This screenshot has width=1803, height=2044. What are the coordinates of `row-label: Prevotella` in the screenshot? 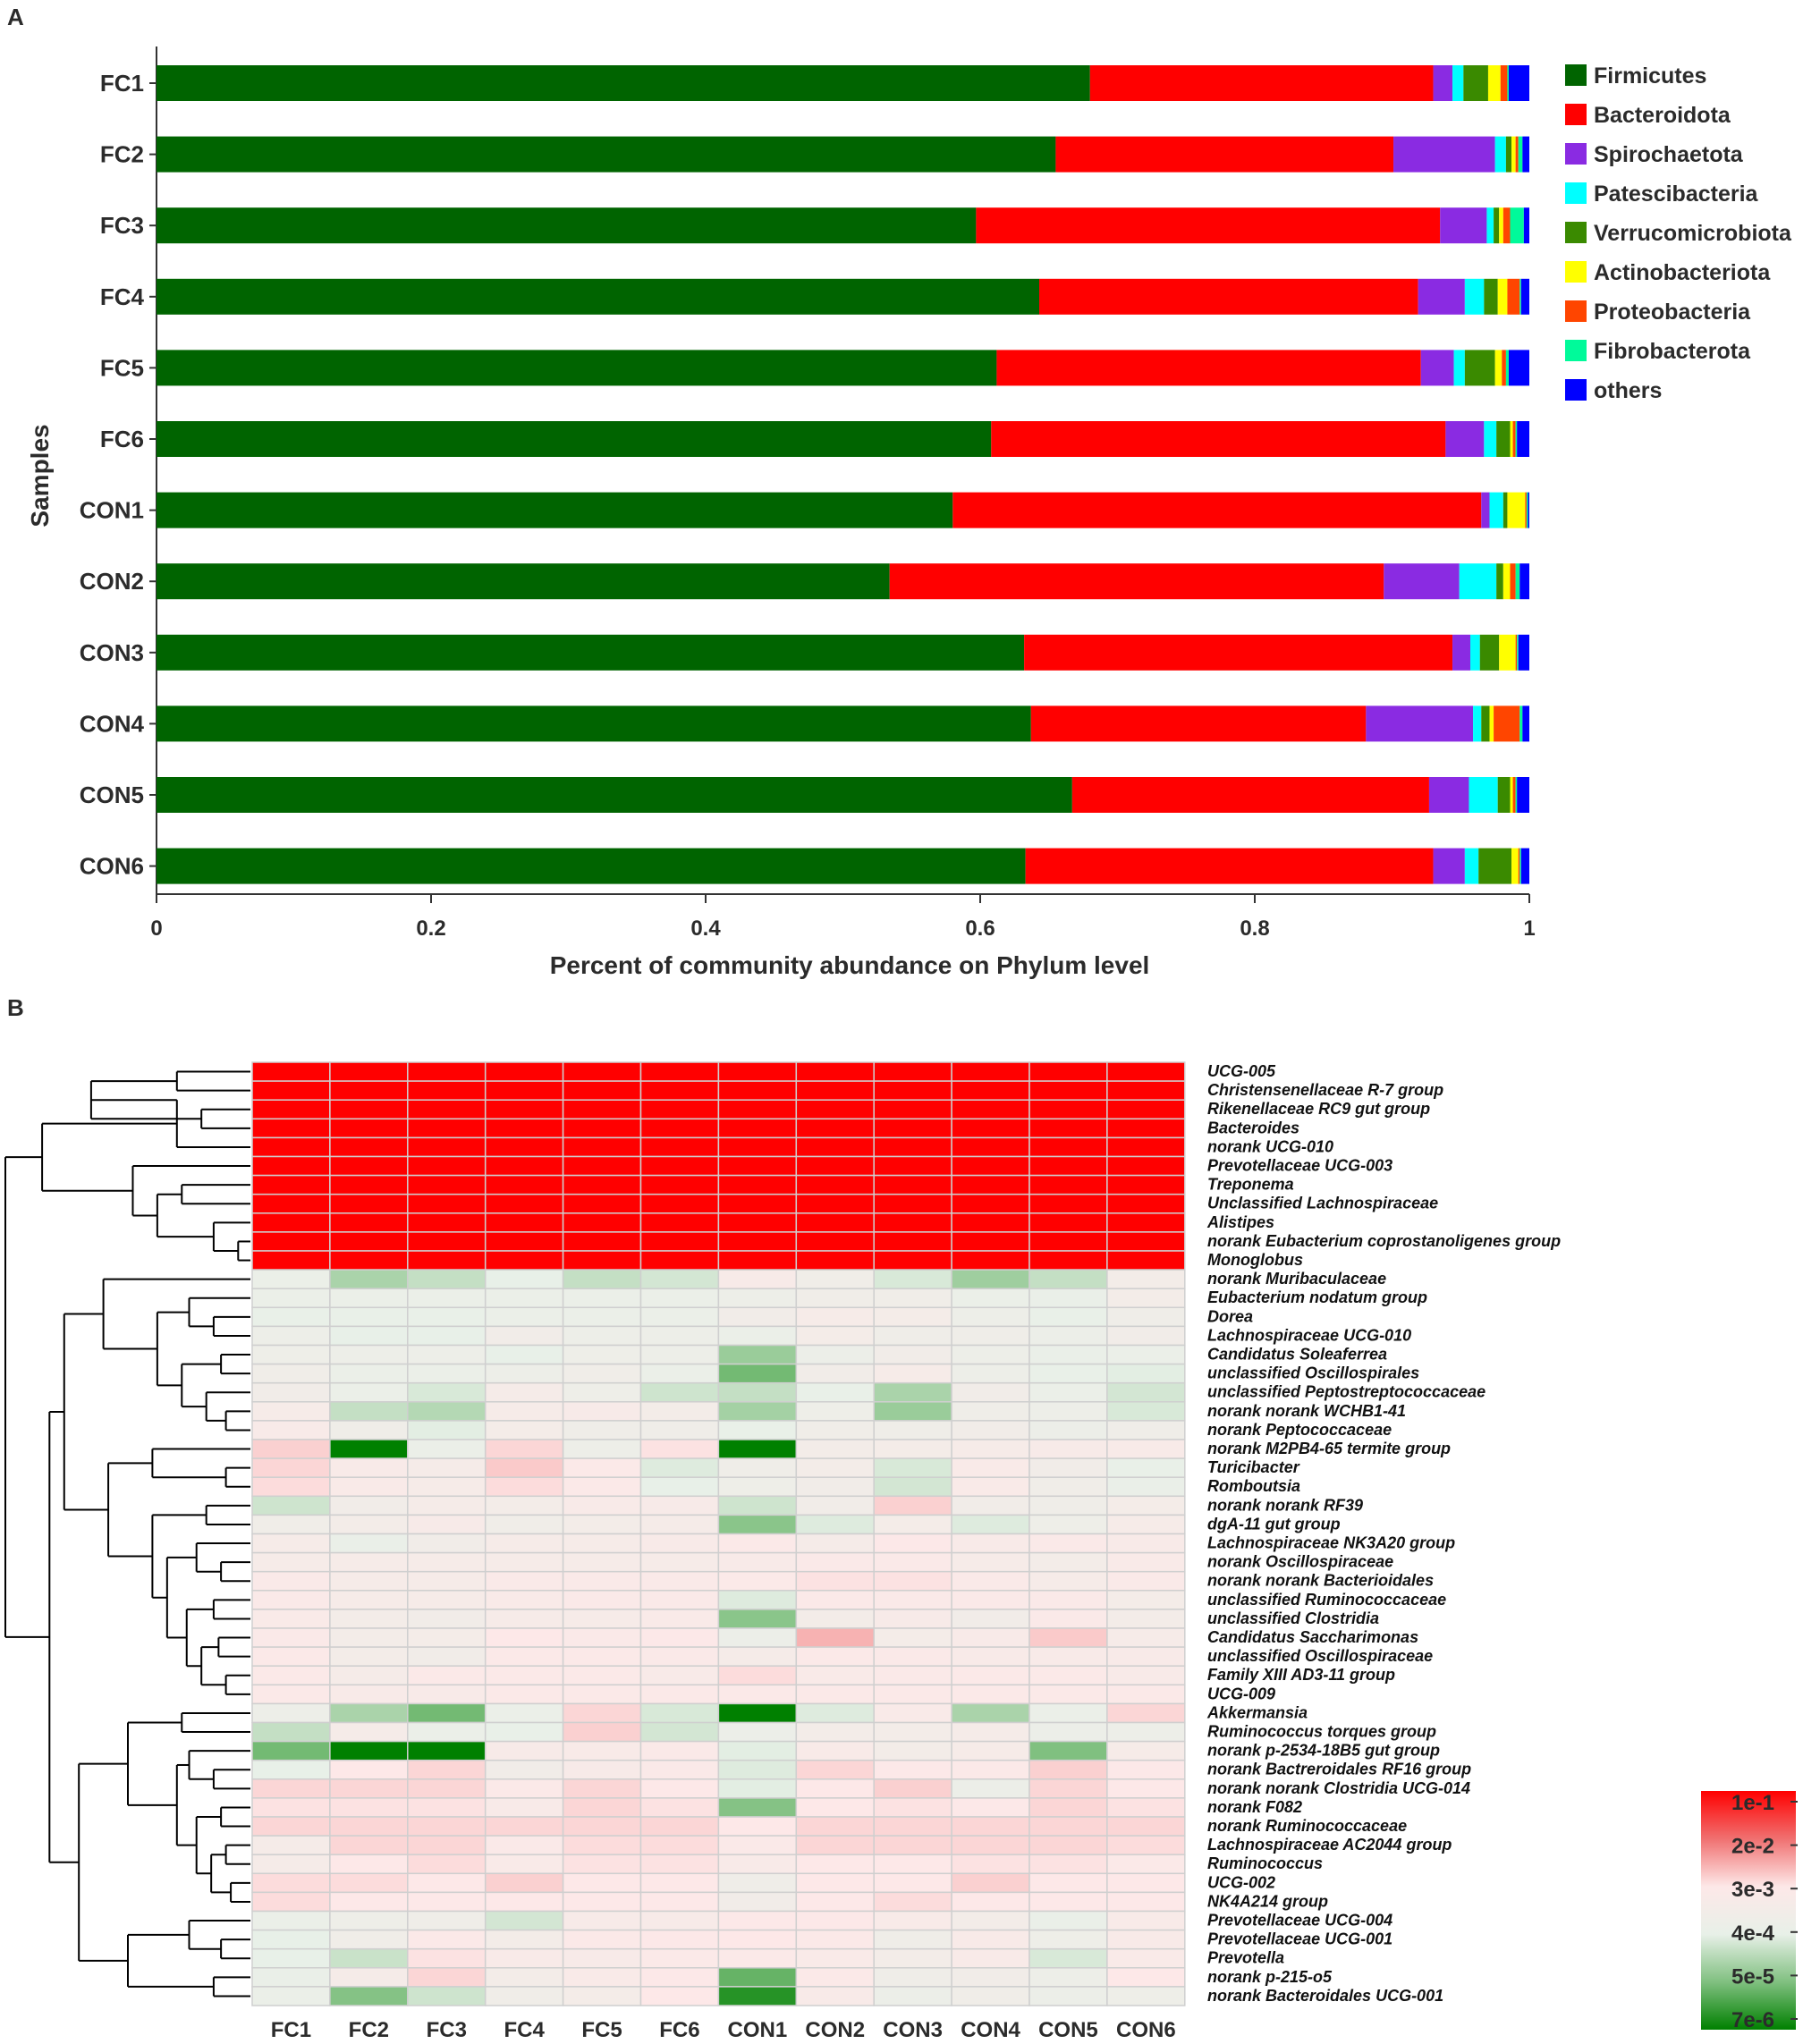 It's located at (1245, 1958).